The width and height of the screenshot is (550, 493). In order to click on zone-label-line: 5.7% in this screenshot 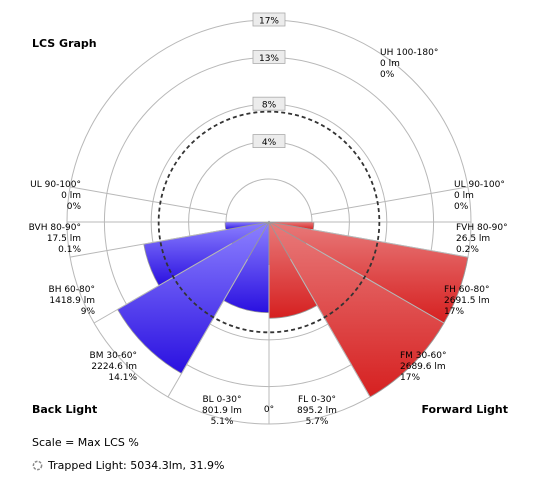, I will do `click(317, 422)`.